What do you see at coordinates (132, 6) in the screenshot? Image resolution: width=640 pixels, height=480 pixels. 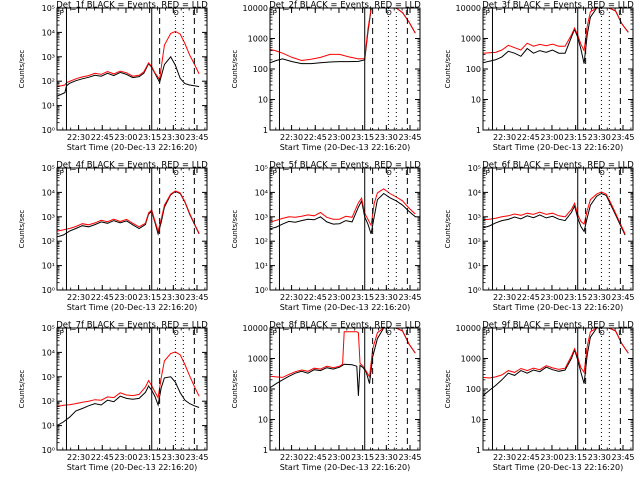 I see `panel-title: Det_1f BLACK = Events, RED = LLD` at bounding box center [132, 6].